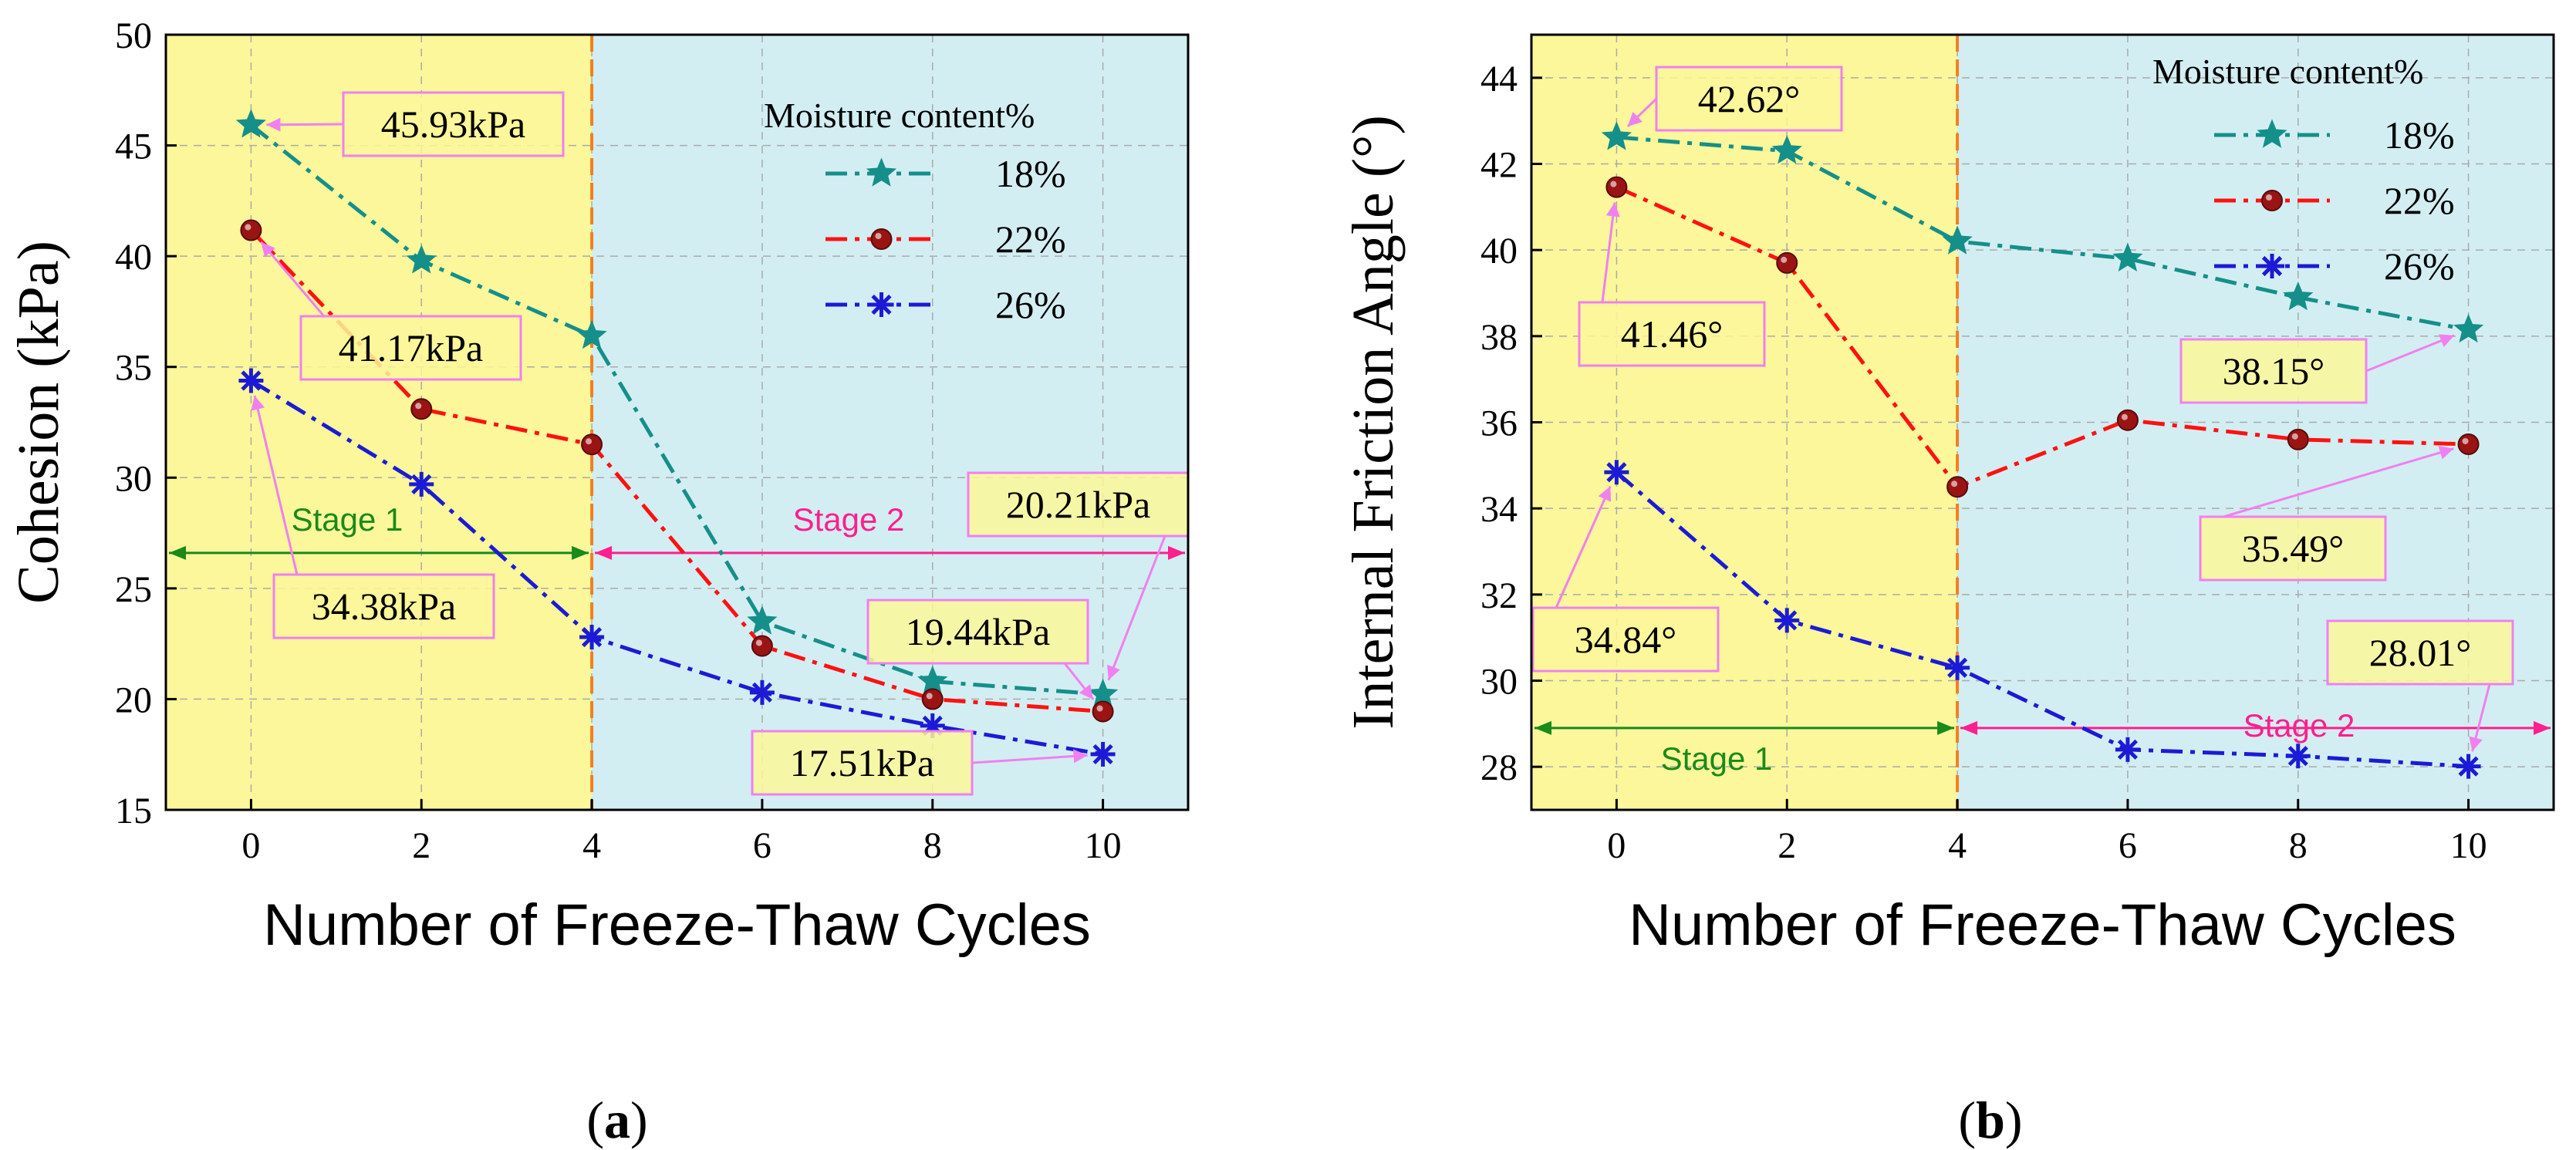  Describe the element at coordinates (1078, 505) in the screenshot. I see `callout-text: 20.21kPa` at that location.